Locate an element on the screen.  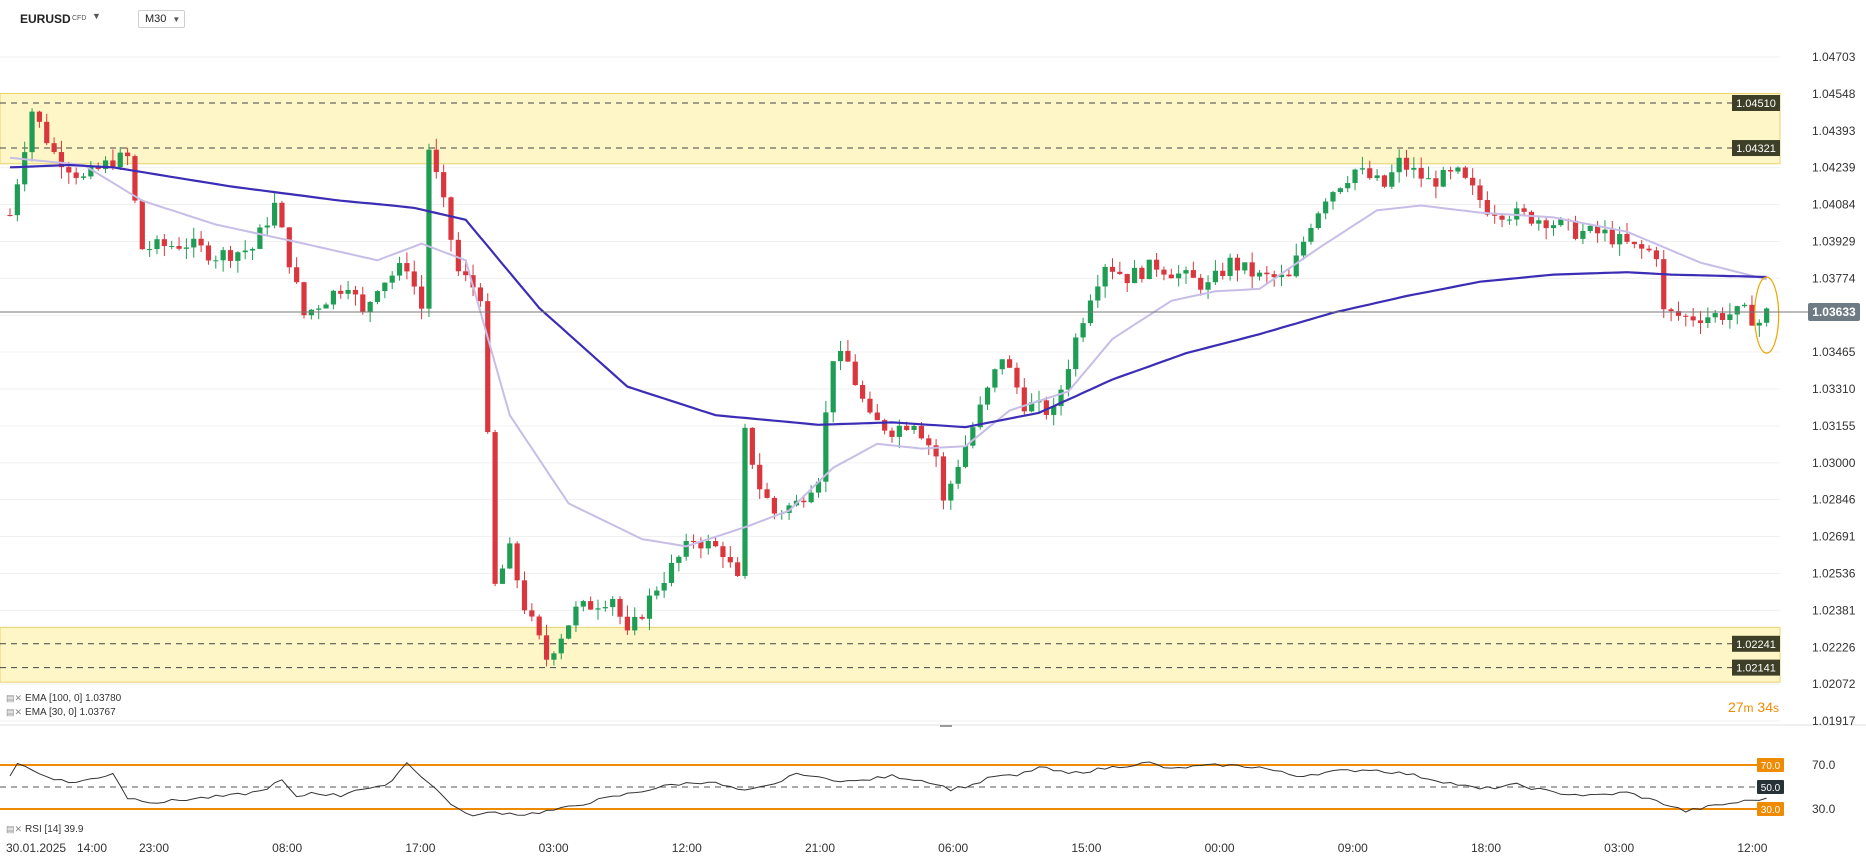
rsi-level-tag-label: 30.0 is located at coordinates (1771, 810).